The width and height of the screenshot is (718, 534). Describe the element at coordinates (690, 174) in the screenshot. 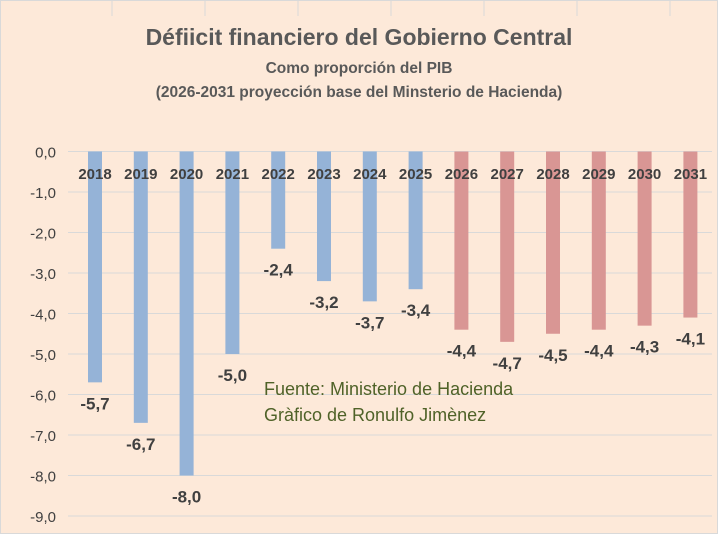

I see `x-tick-label: 2031` at that location.